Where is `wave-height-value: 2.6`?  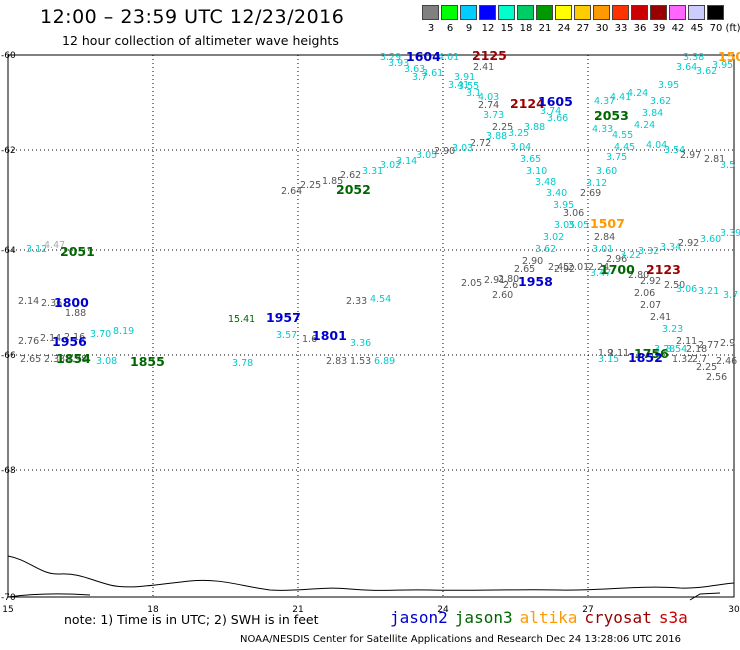 wave-height-value: 2.6 is located at coordinates (510, 285).